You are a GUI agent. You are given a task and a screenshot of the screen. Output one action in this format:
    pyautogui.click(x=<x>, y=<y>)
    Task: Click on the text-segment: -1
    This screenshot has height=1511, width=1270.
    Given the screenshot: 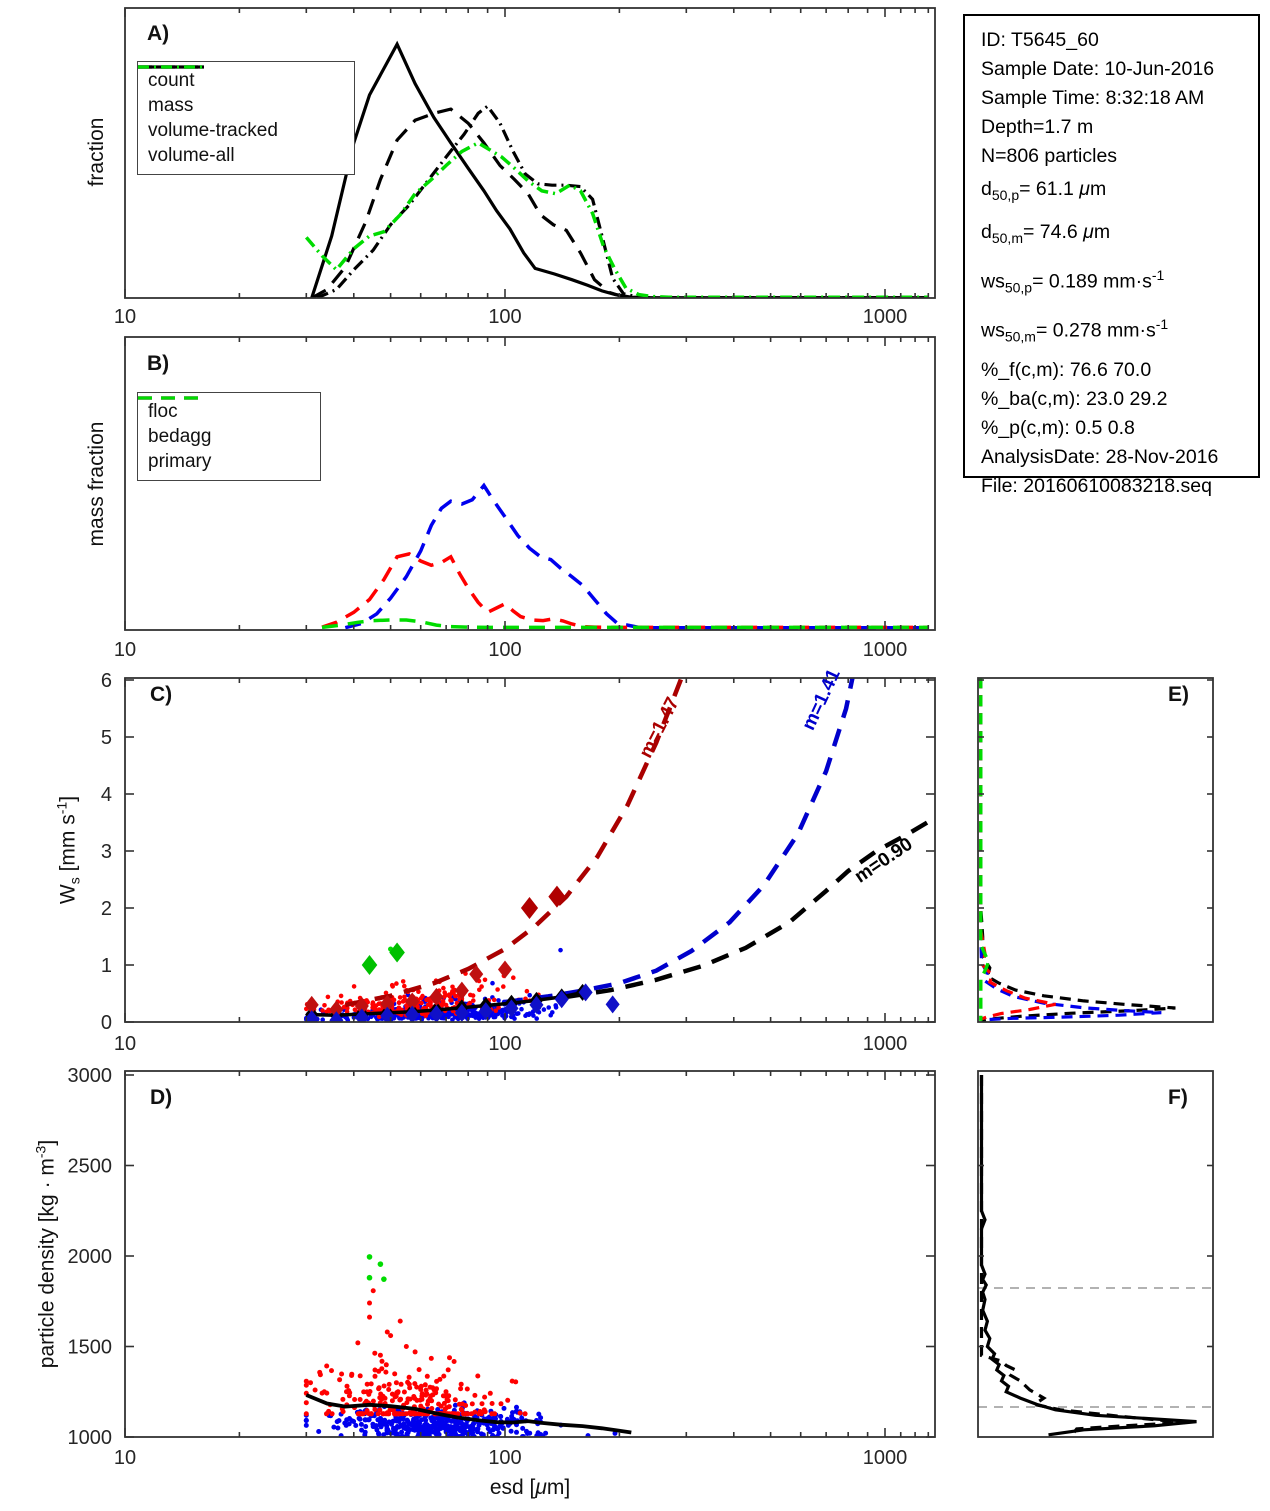 What is the action you would take?
    pyautogui.click(x=1158, y=274)
    